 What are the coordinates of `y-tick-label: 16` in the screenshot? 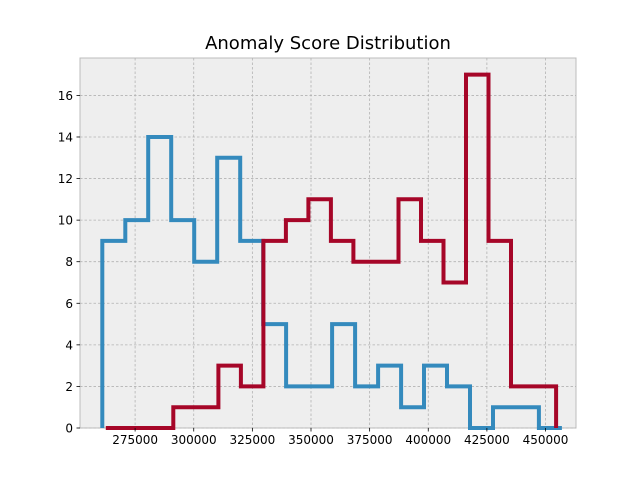 It's located at (65, 96).